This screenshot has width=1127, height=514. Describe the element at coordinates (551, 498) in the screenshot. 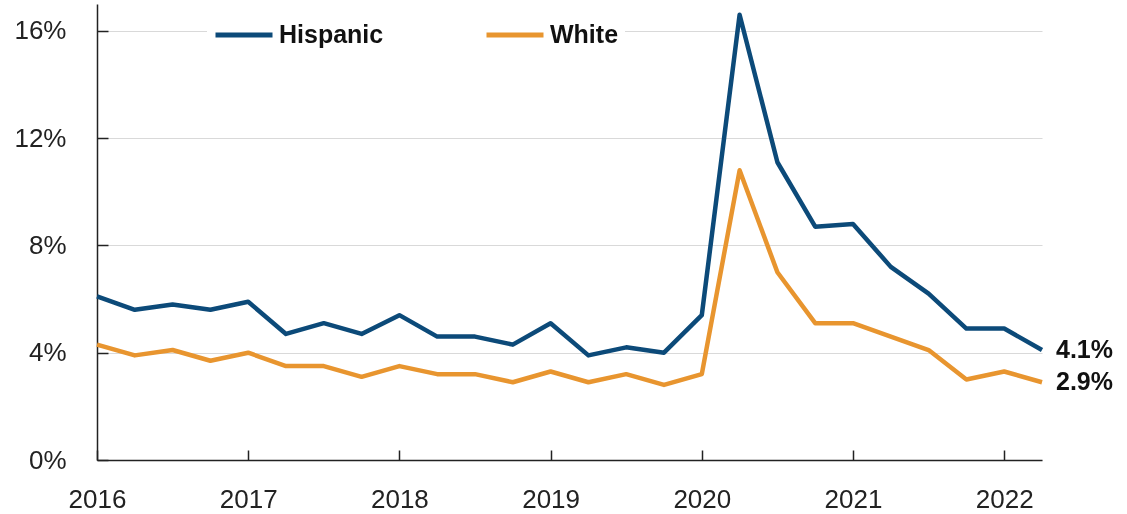

I see `x-tick-label: 2019` at that location.